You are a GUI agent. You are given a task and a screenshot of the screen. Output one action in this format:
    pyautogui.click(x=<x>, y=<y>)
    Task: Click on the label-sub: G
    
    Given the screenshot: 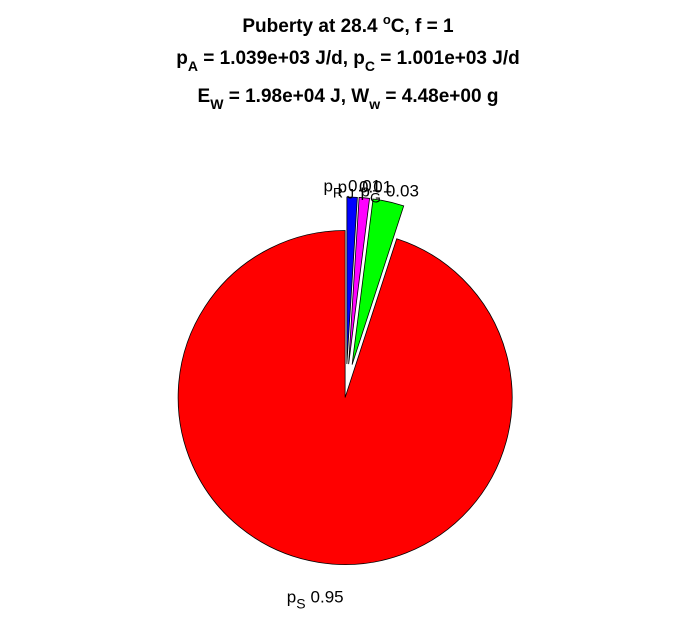 What is the action you would take?
    pyautogui.click(x=375, y=197)
    